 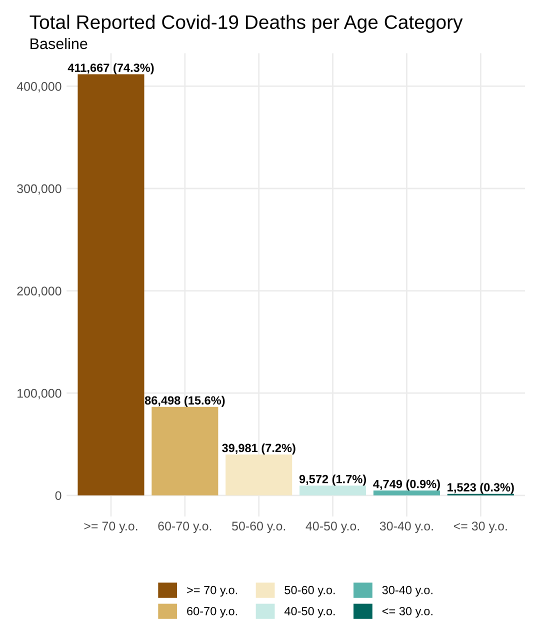 What do you see at coordinates (40, 394) in the screenshot?
I see `y-tick-label: 100,000` at bounding box center [40, 394].